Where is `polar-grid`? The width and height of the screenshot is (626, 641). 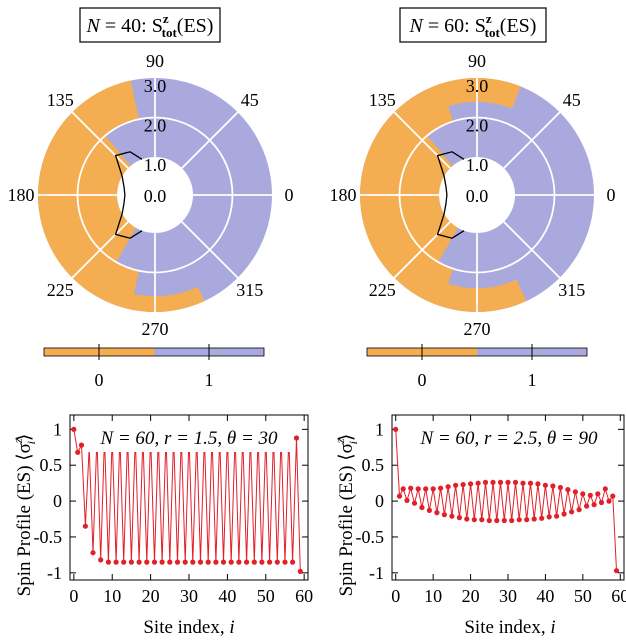 polar-grid is located at coordinates (477, 195).